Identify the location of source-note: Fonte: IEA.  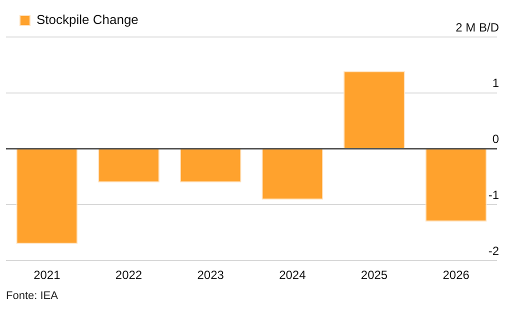
(32, 296).